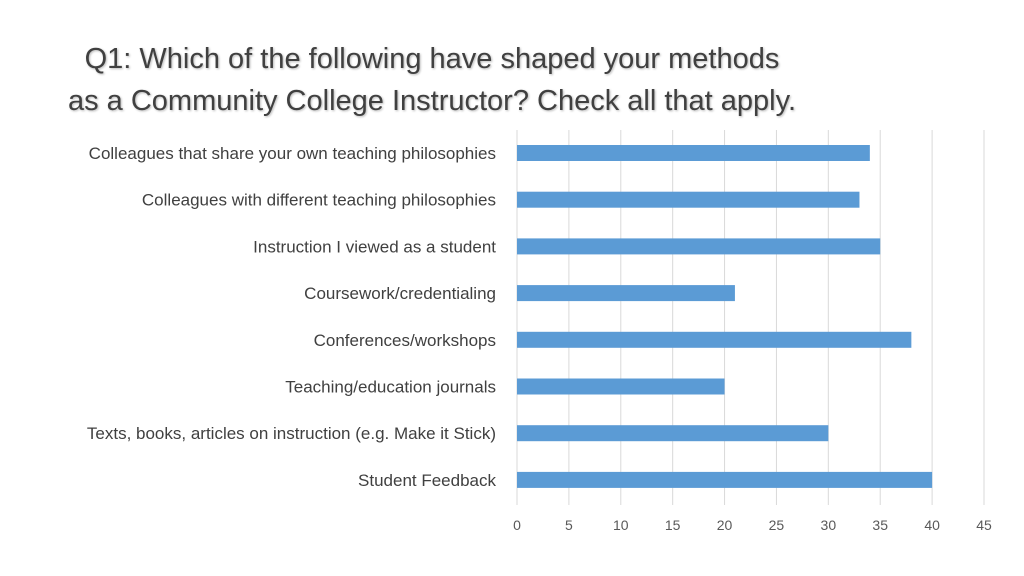 This screenshot has width=1024, height=576. I want to click on category-label: Conferences/workshops, so click(405, 340).